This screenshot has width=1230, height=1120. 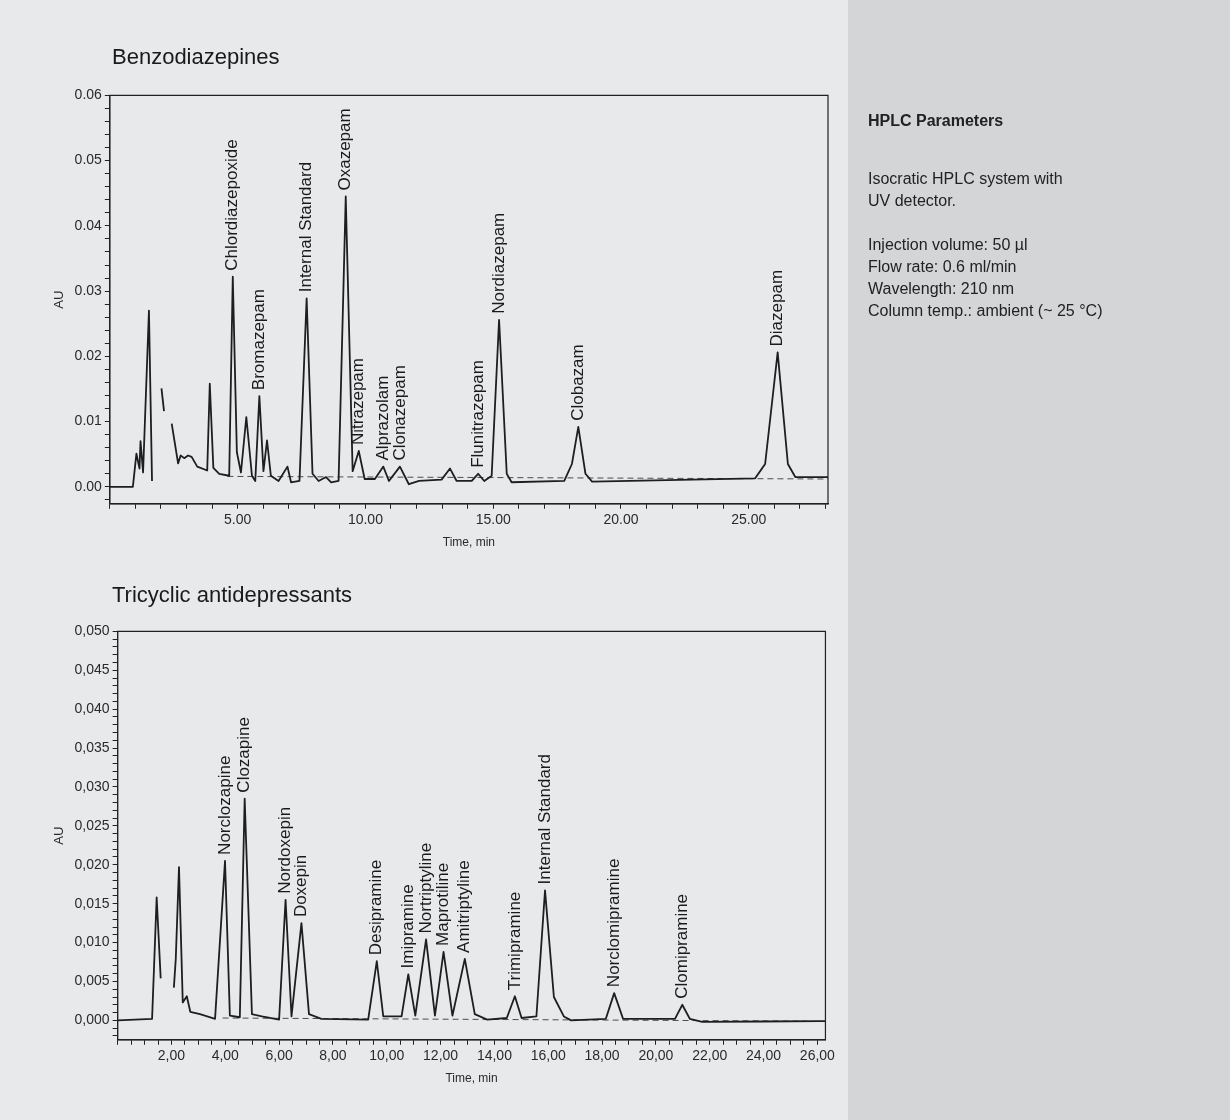 What do you see at coordinates (238, 519) in the screenshot?
I see `x-tick-label: 5.00` at bounding box center [238, 519].